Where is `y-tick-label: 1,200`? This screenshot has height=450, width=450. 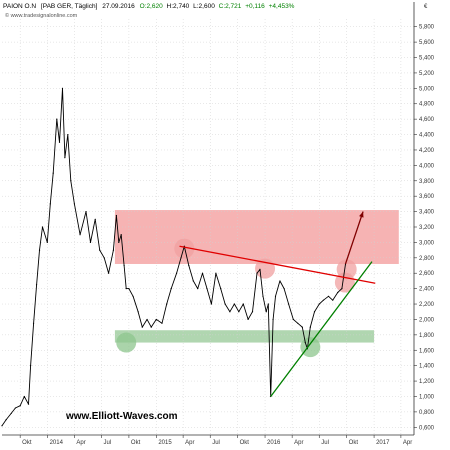 y-tick-label: 1,200 is located at coordinates (427, 382).